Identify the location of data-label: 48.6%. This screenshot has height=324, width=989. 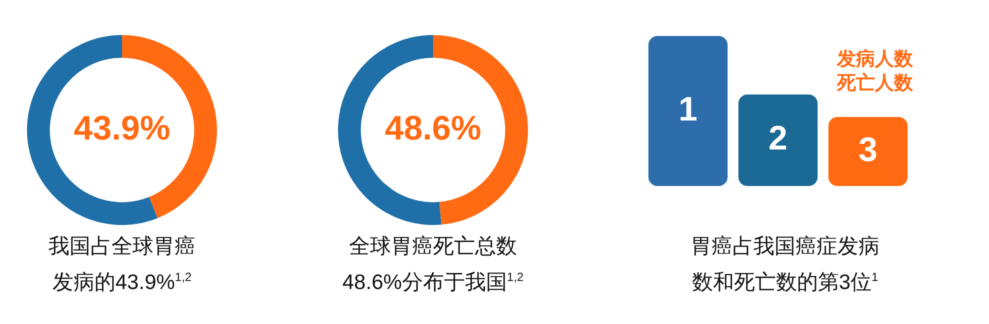
(433, 128).